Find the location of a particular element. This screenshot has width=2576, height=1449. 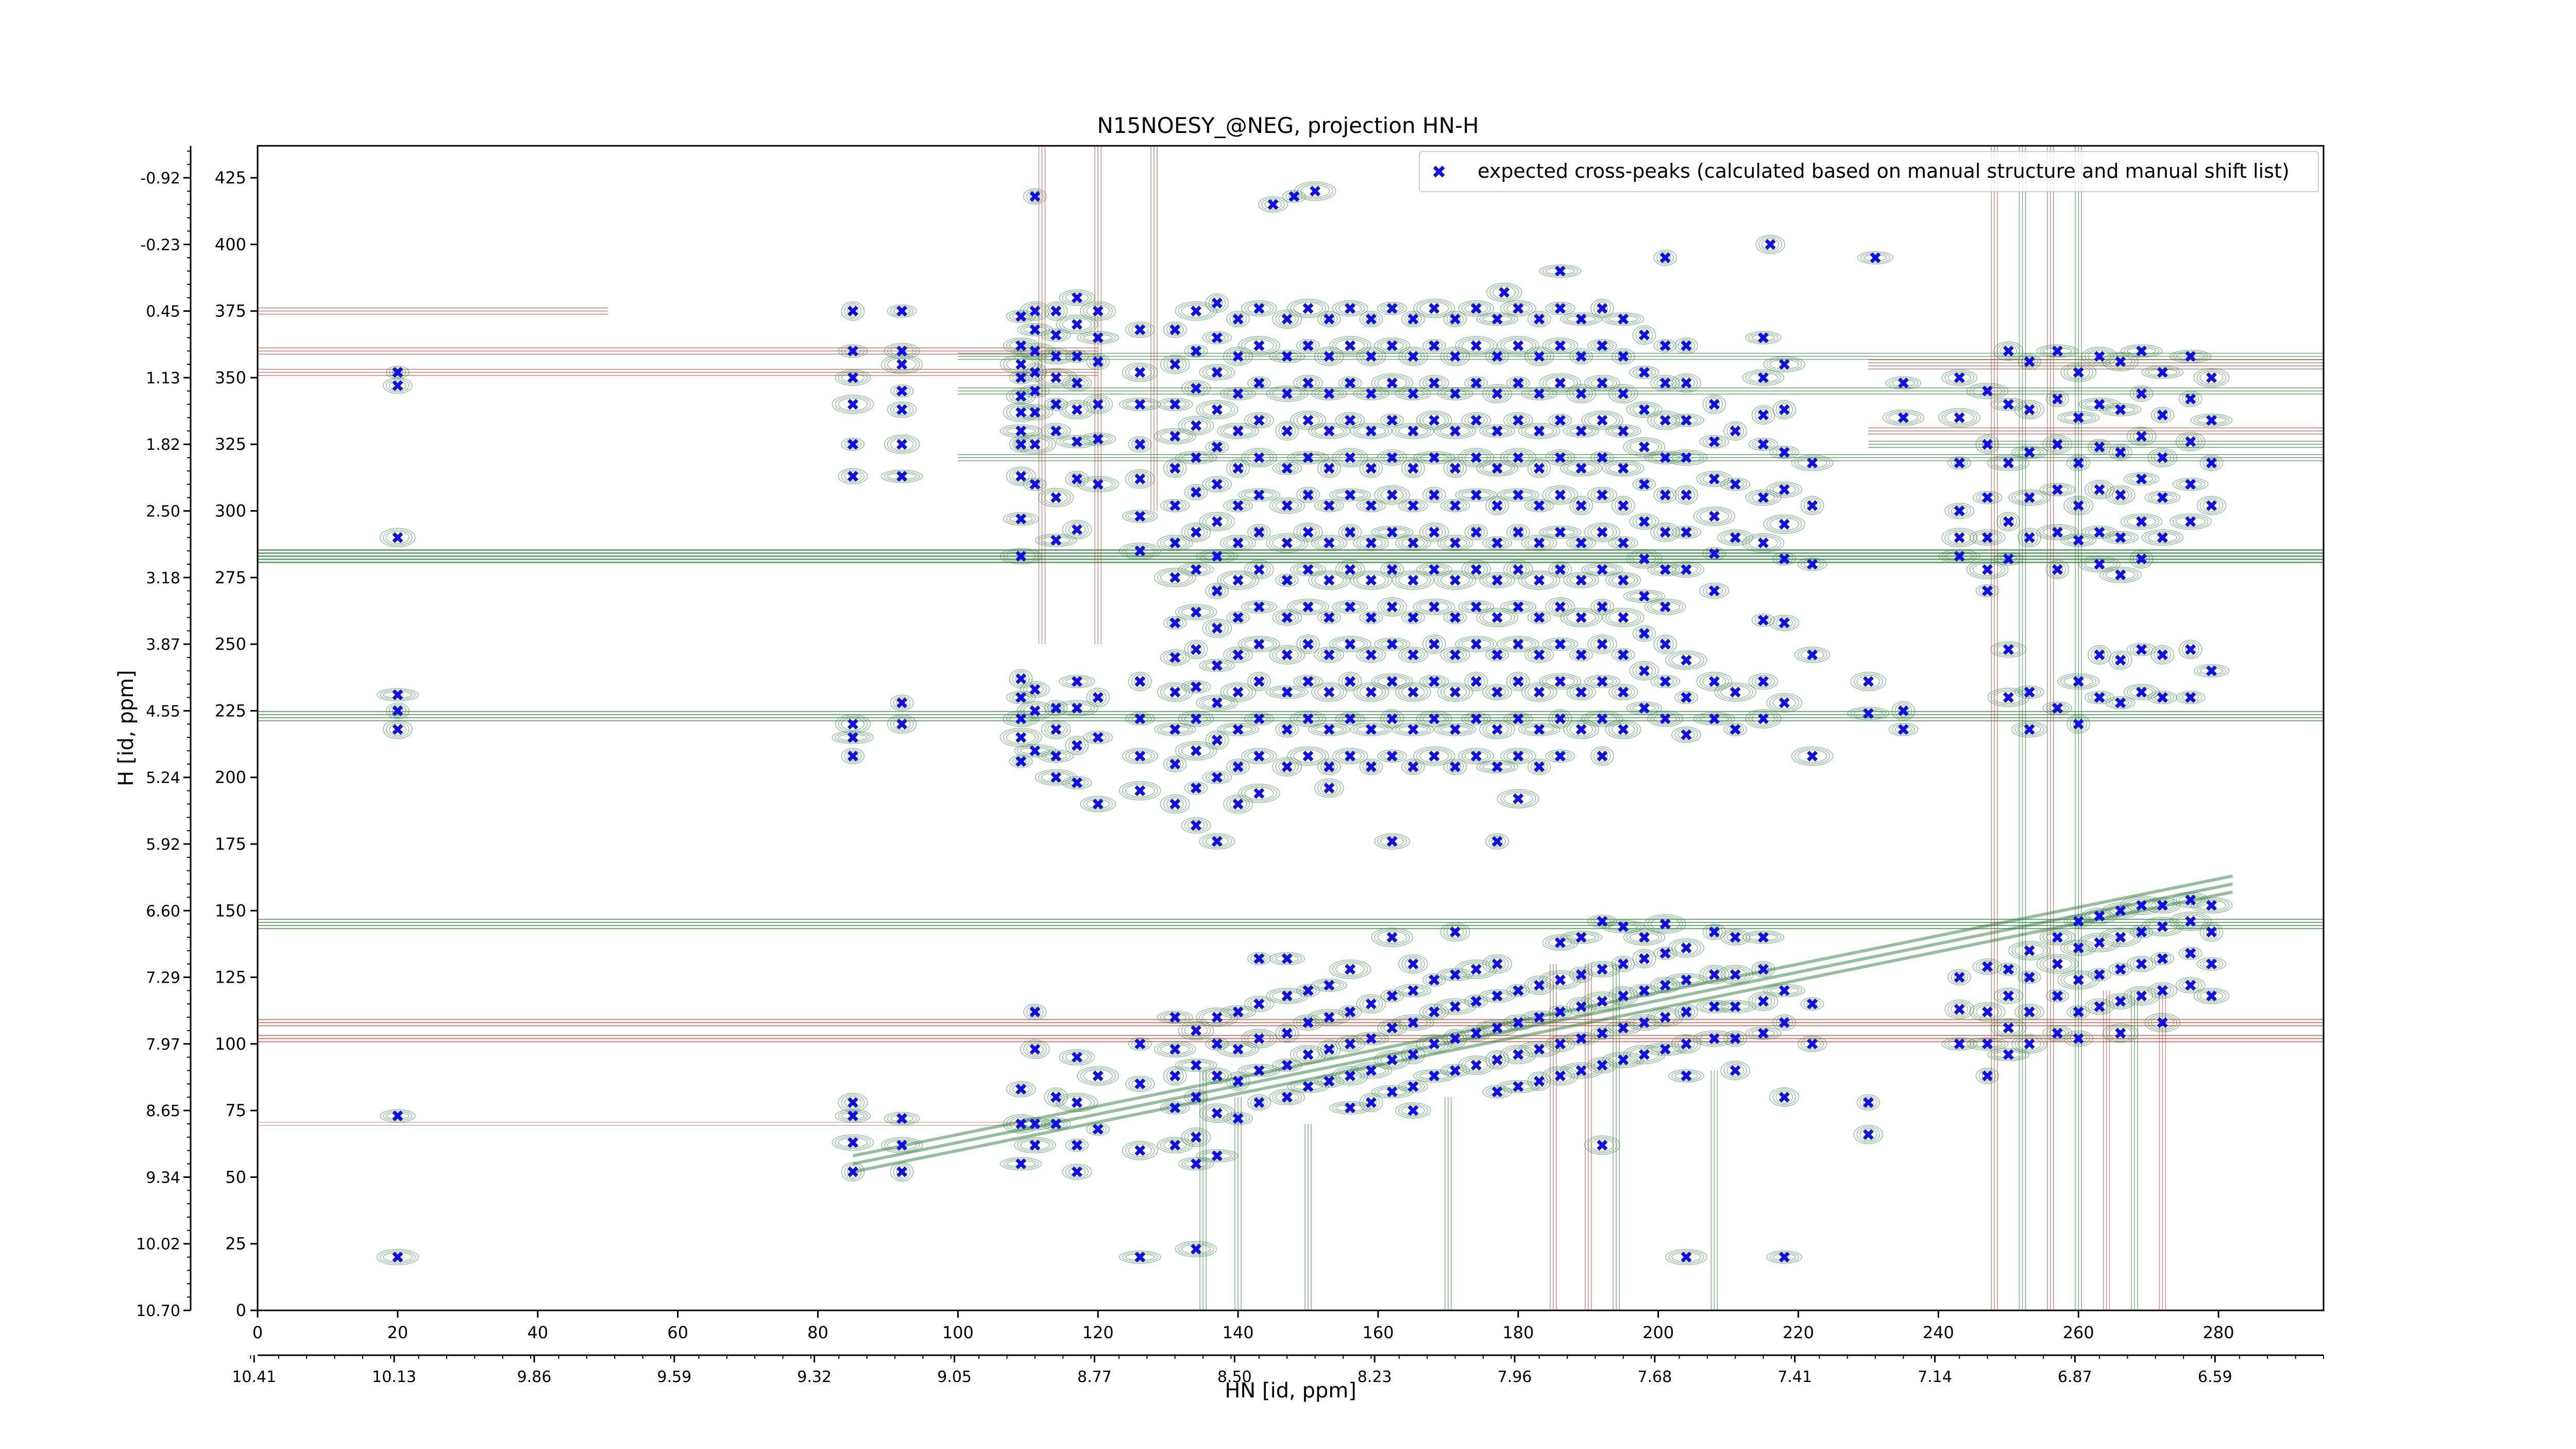

ppm-y-tick-label: 2.50 is located at coordinates (163, 512).